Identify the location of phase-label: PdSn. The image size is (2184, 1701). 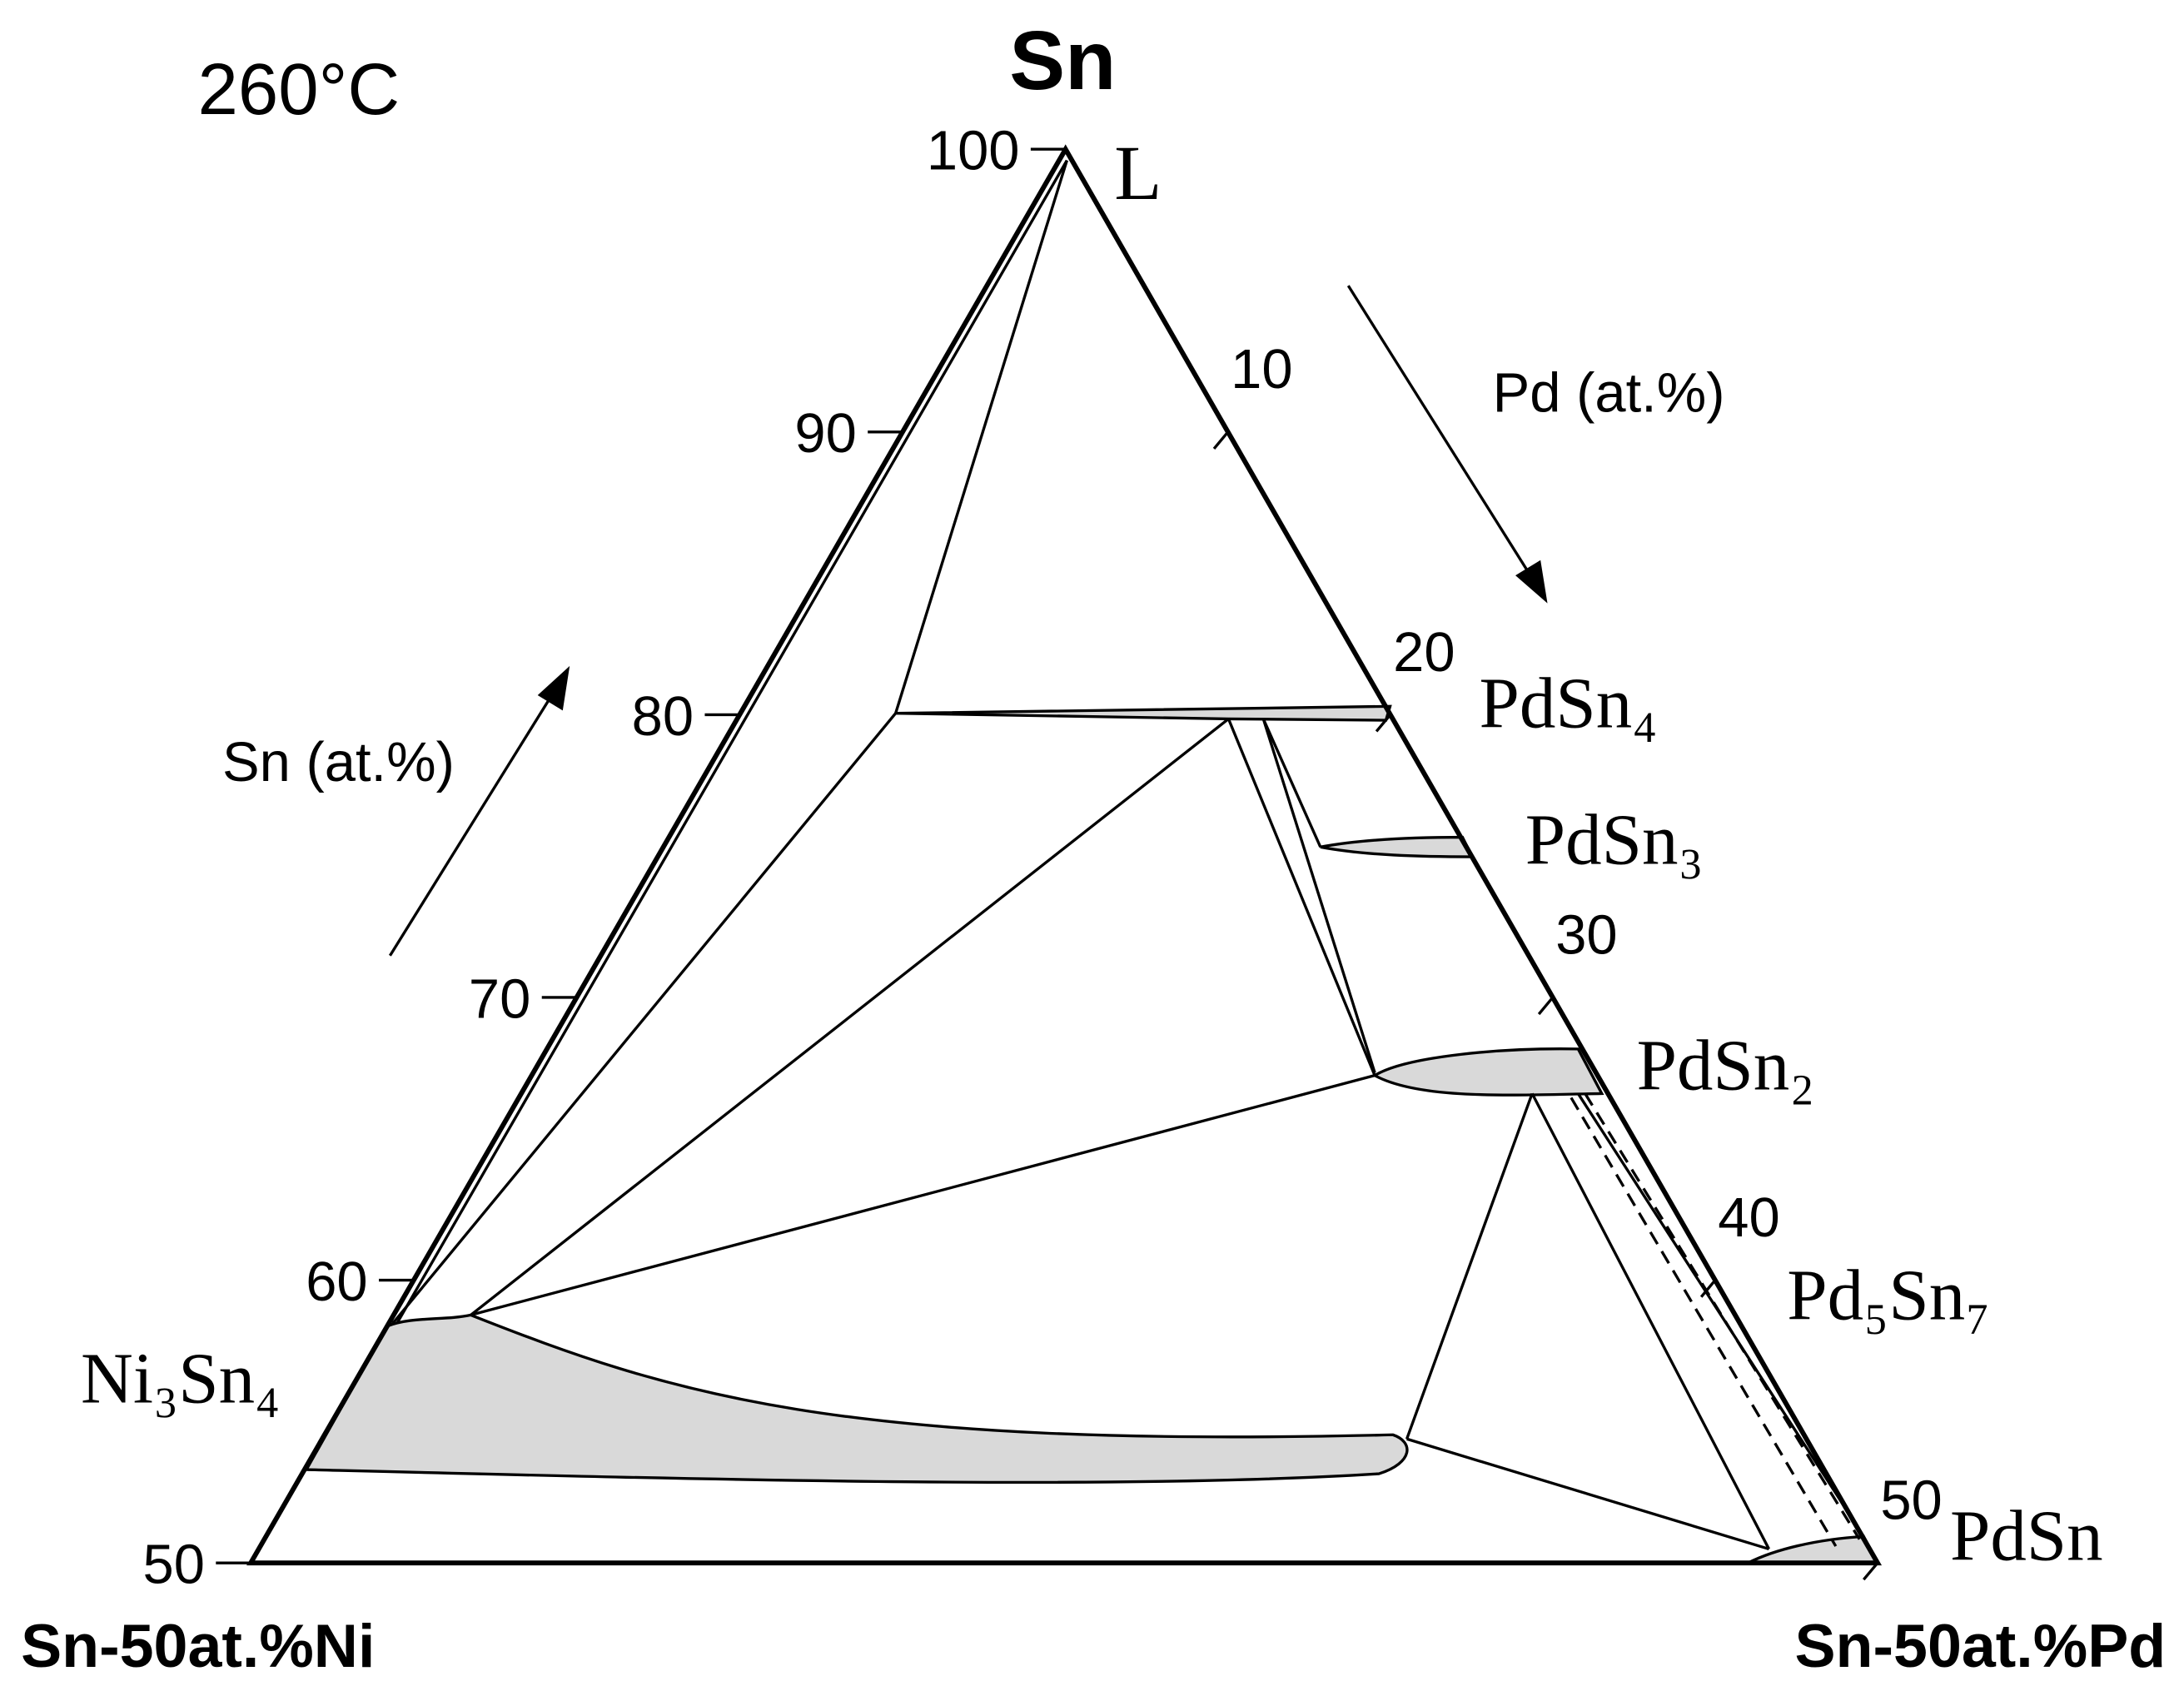
(2026, 1536).